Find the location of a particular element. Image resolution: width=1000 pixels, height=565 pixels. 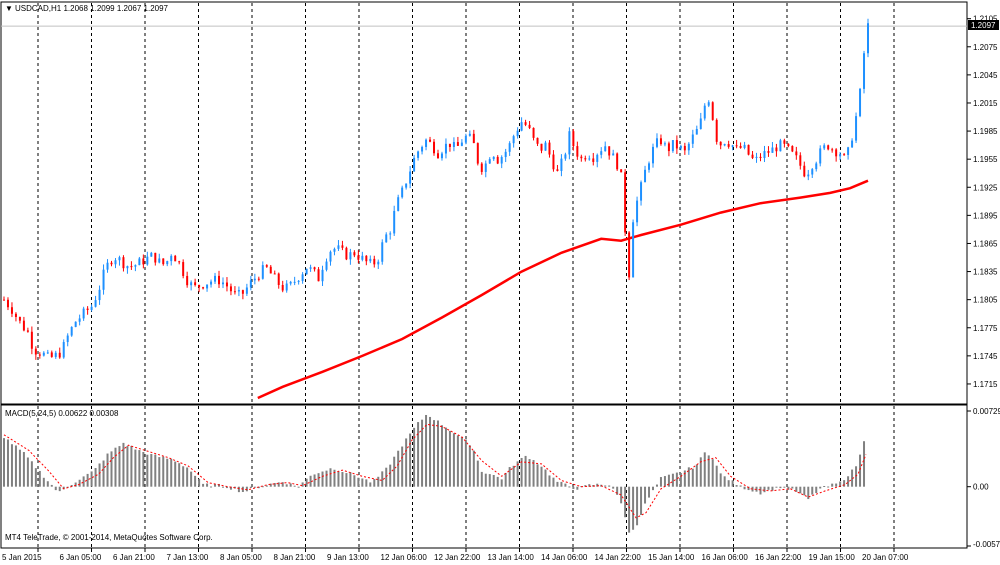

macd-axis: 0.00729 0.00 -0.00571 is located at coordinates (983, 478).